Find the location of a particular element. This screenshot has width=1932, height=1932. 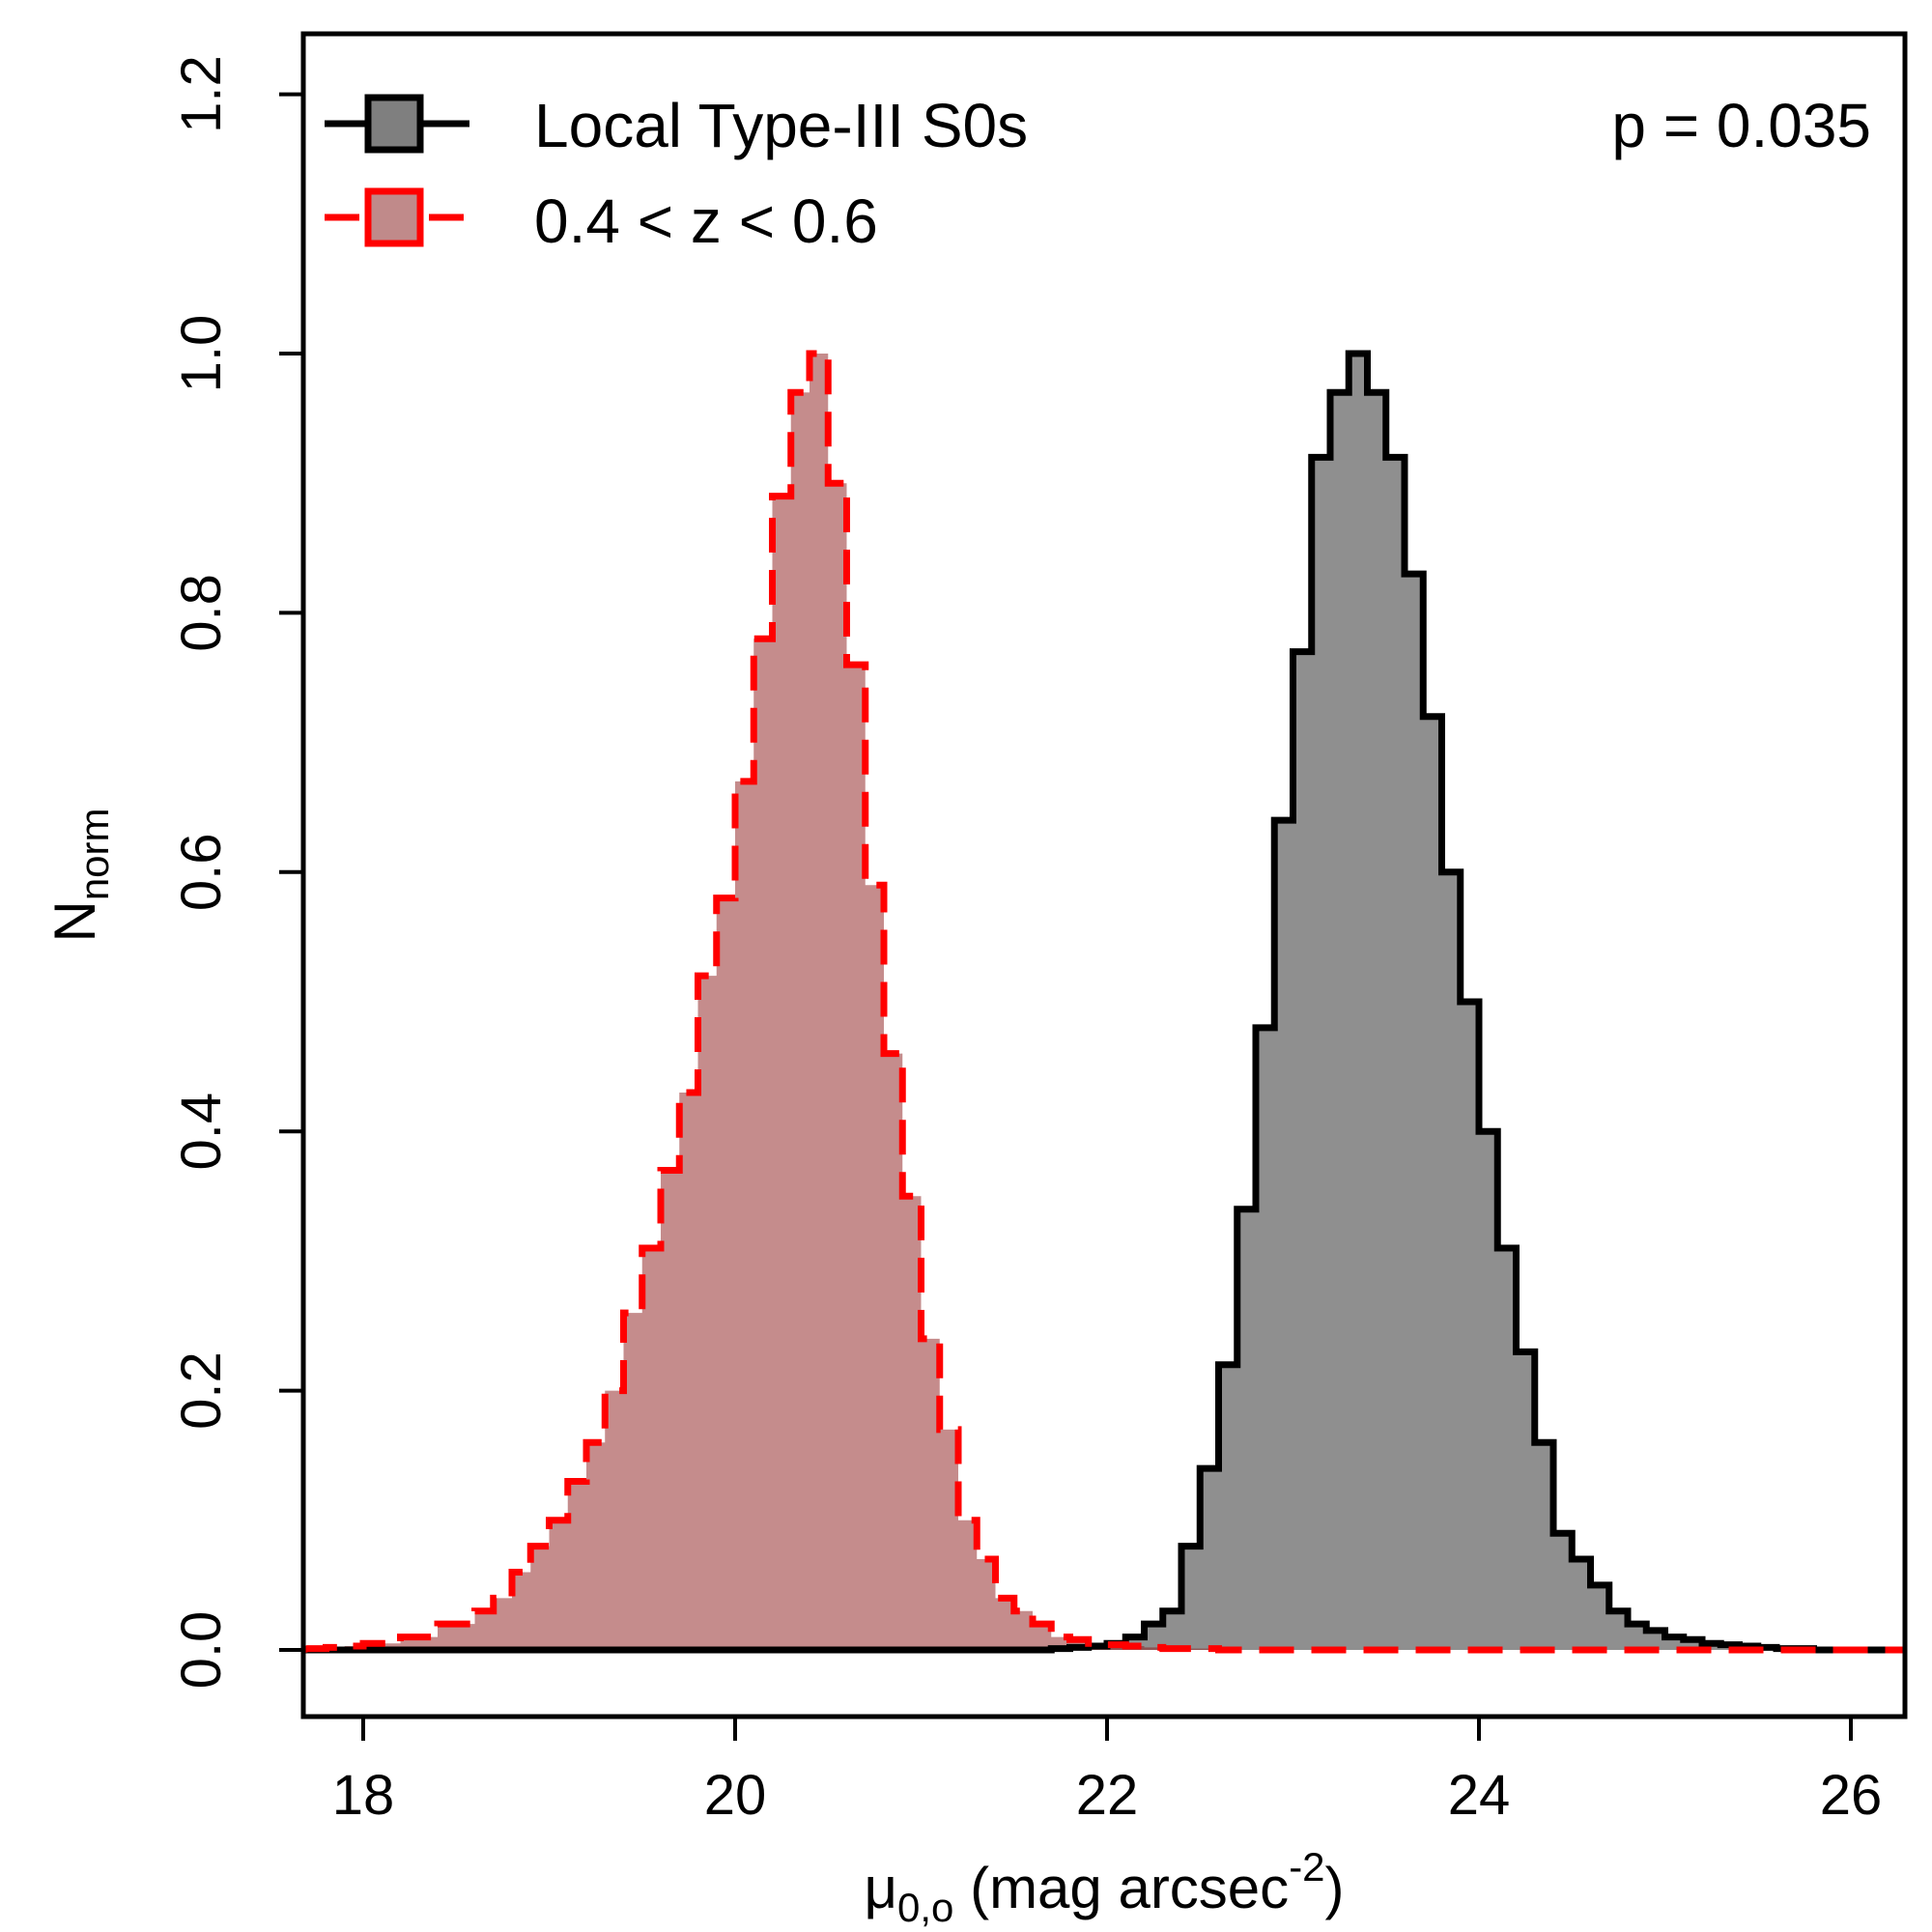

x-axis: 18 20 22 24 26 is located at coordinates (1107, 1772).